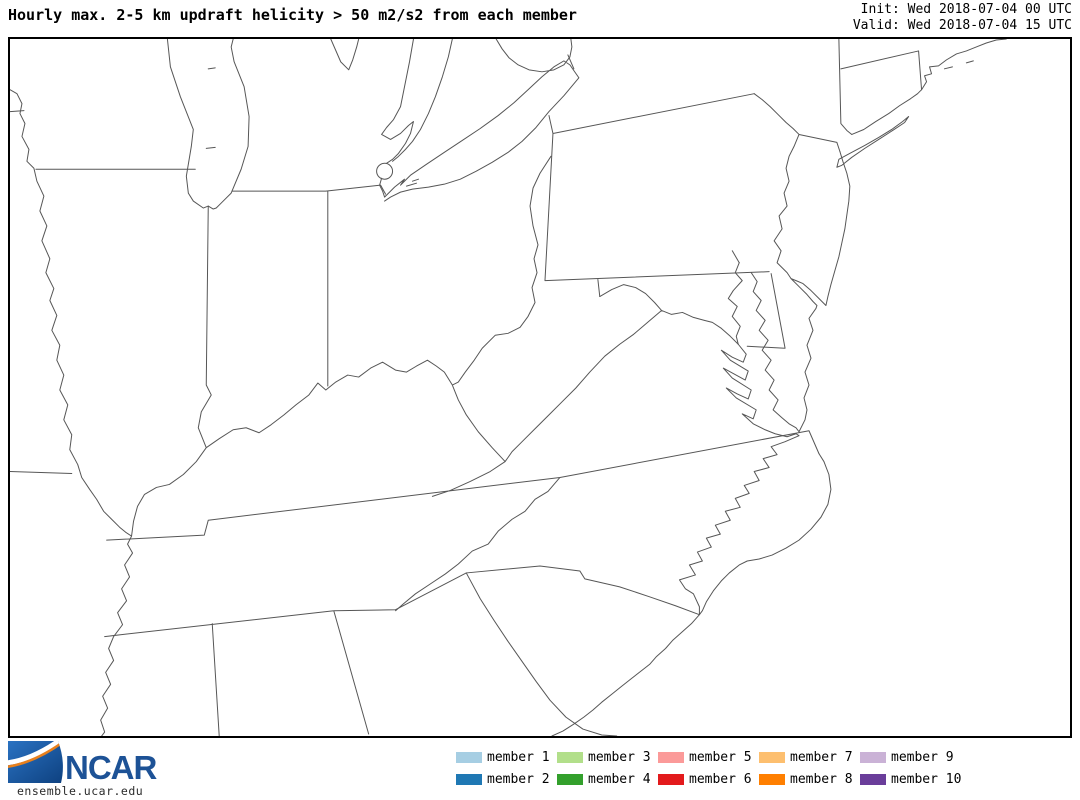 This screenshot has width=1080, height=800. Describe the element at coordinates (821, 779) in the screenshot. I see `legend-label: member 8` at that location.